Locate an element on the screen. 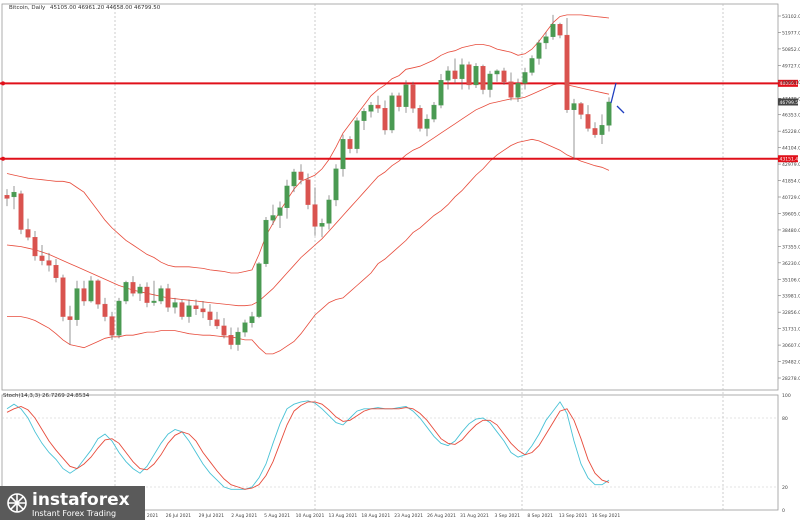 This screenshot has width=800, height=525. date-tick-label: 10 Aug 2021 is located at coordinates (310, 516).